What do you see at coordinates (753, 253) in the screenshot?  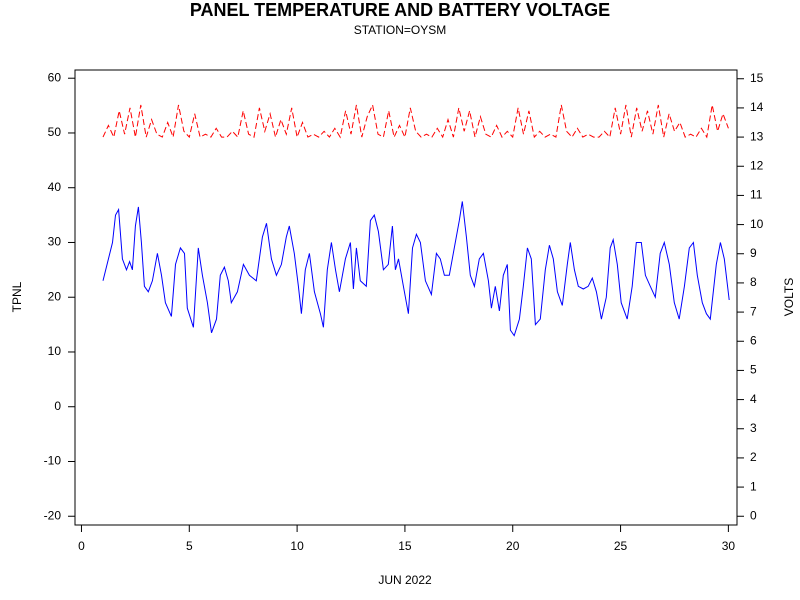 I see `y2-tick-label: 9` at bounding box center [753, 253].